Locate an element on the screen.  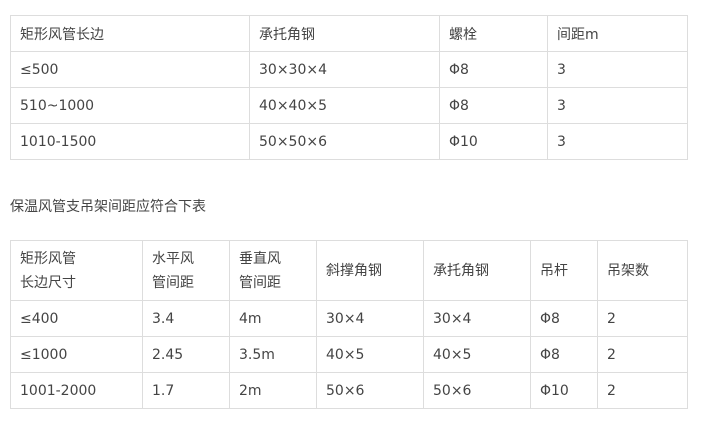
header-cell: 矩形风管 长边尺寸 is located at coordinates (76, 270).